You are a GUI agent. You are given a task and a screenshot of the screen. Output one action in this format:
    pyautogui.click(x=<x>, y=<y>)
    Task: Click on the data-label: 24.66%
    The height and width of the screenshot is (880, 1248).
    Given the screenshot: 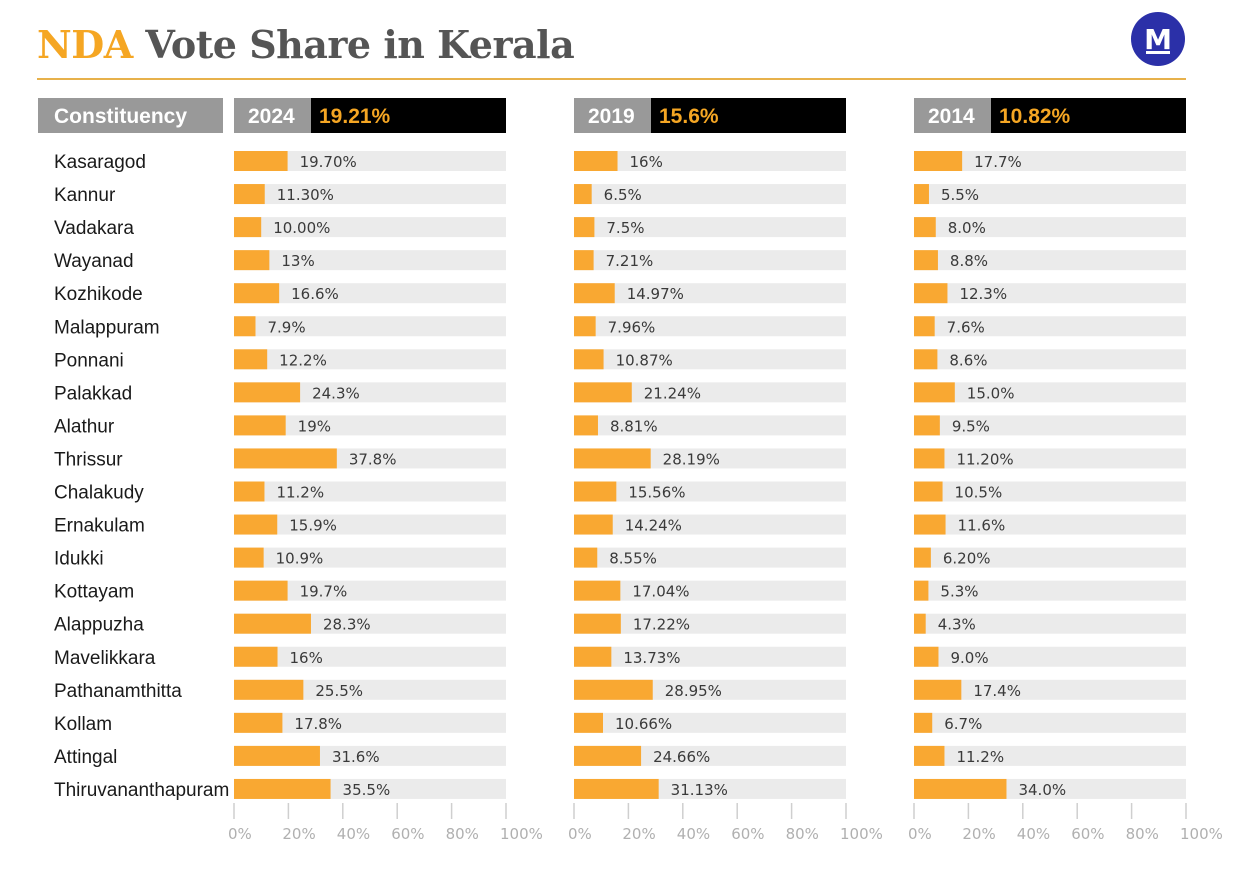 What is the action you would take?
    pyautogui.click(x=681, y=757)
    